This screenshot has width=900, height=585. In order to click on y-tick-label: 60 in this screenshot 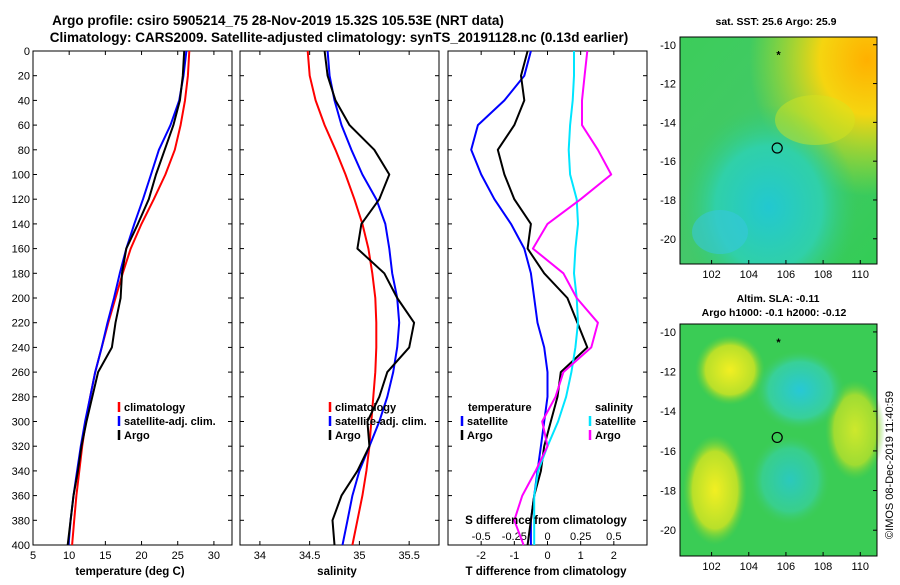, I will do `click(24, 126)`.